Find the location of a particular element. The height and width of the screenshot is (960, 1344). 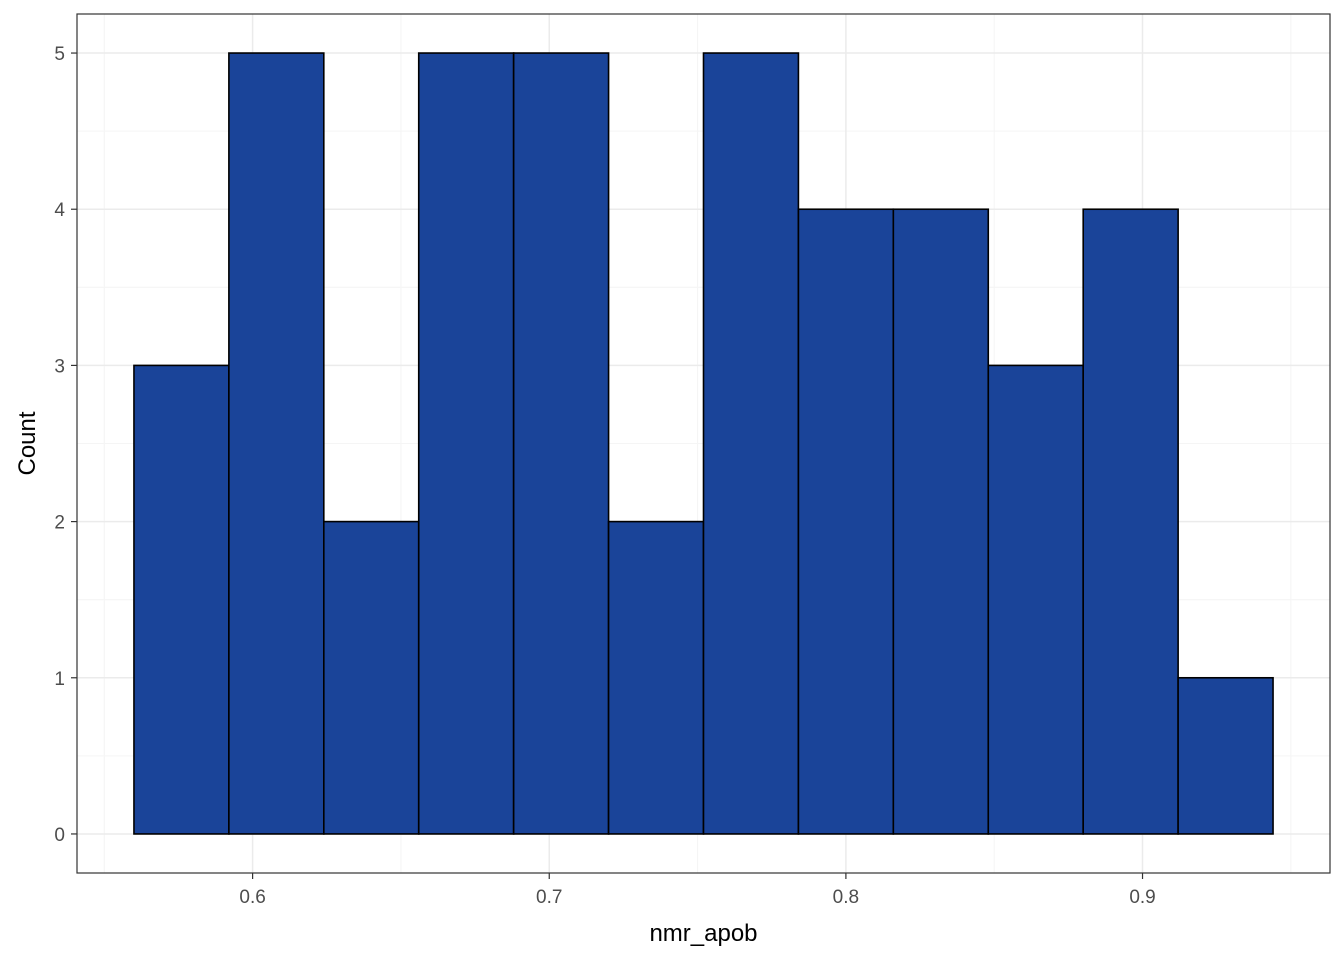

y-tick-label: 1 is located at coordinates (59, 679).